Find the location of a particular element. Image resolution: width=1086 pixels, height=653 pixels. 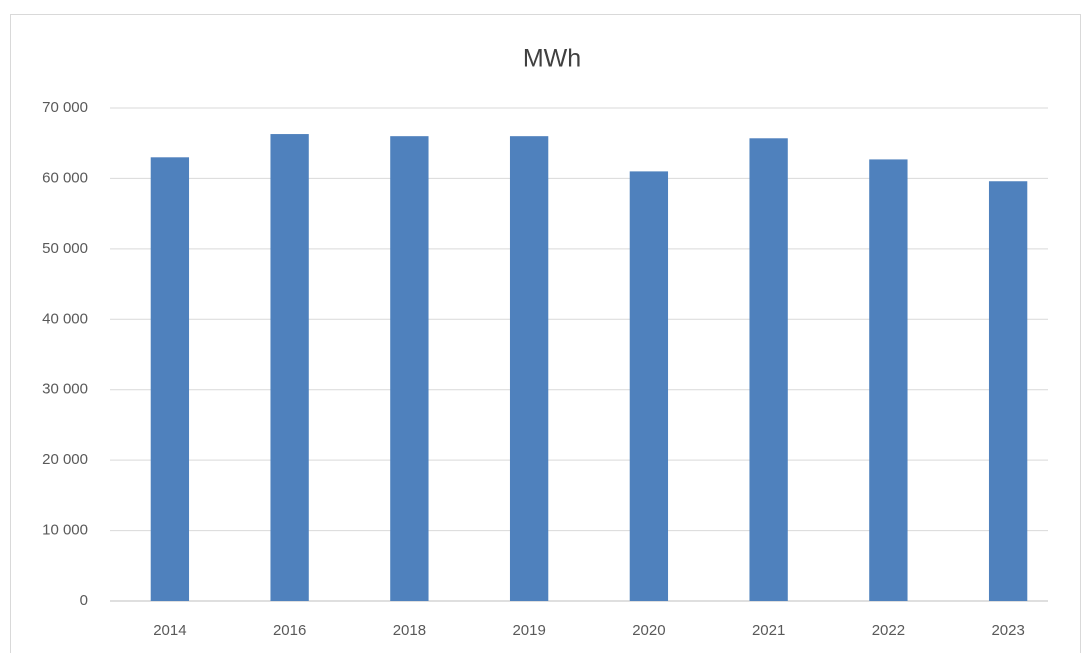

chart-title: MWh is located at coordinates (552, 59).